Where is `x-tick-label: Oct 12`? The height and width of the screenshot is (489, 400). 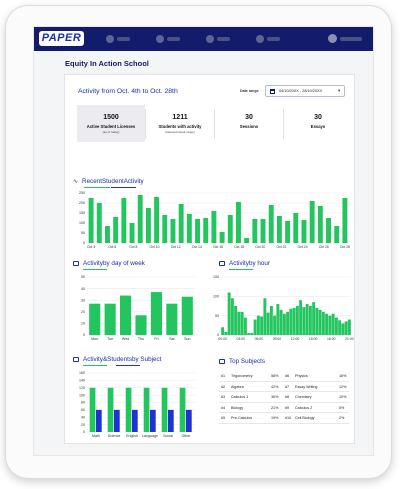
x-tick-label: Oct 12 is located at coordinates (176, 247).